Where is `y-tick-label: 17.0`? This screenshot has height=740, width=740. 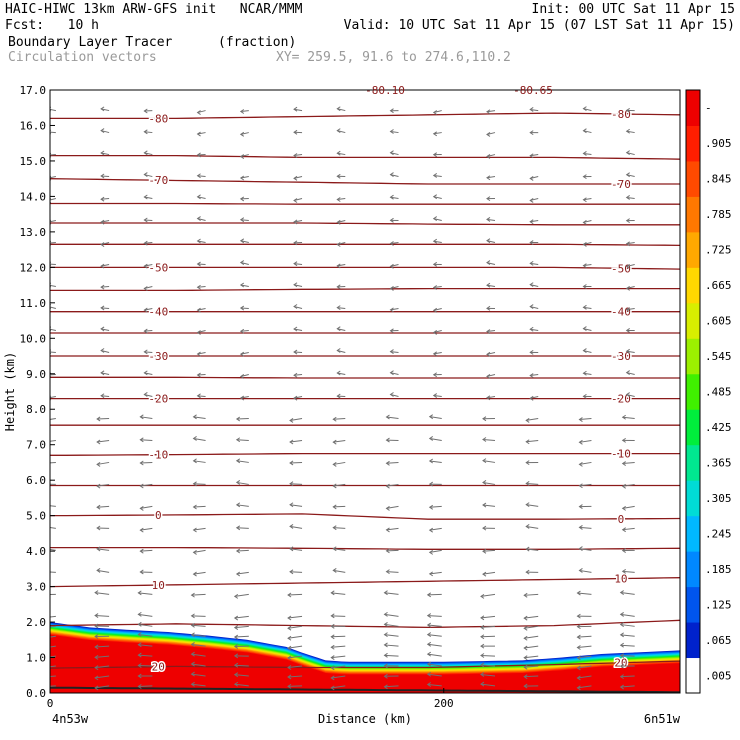 y-tick-label: 17.0 is located at coordinates (33, 90).